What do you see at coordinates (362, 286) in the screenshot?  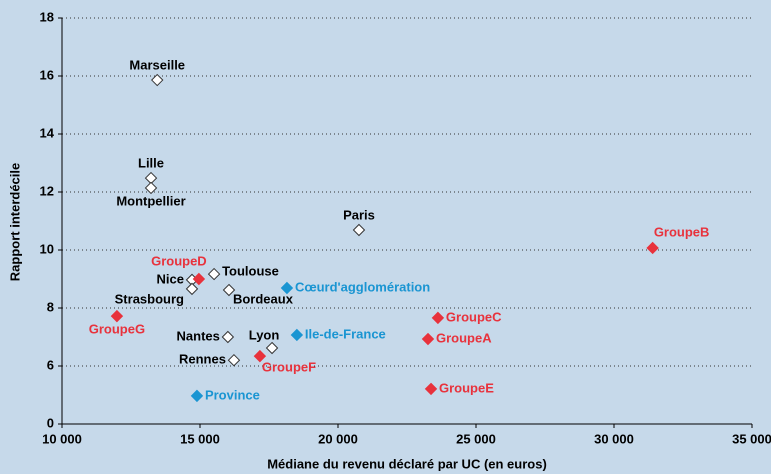 I see `point-label: Cœurd'agglomération` at bounding box center [362, 286].